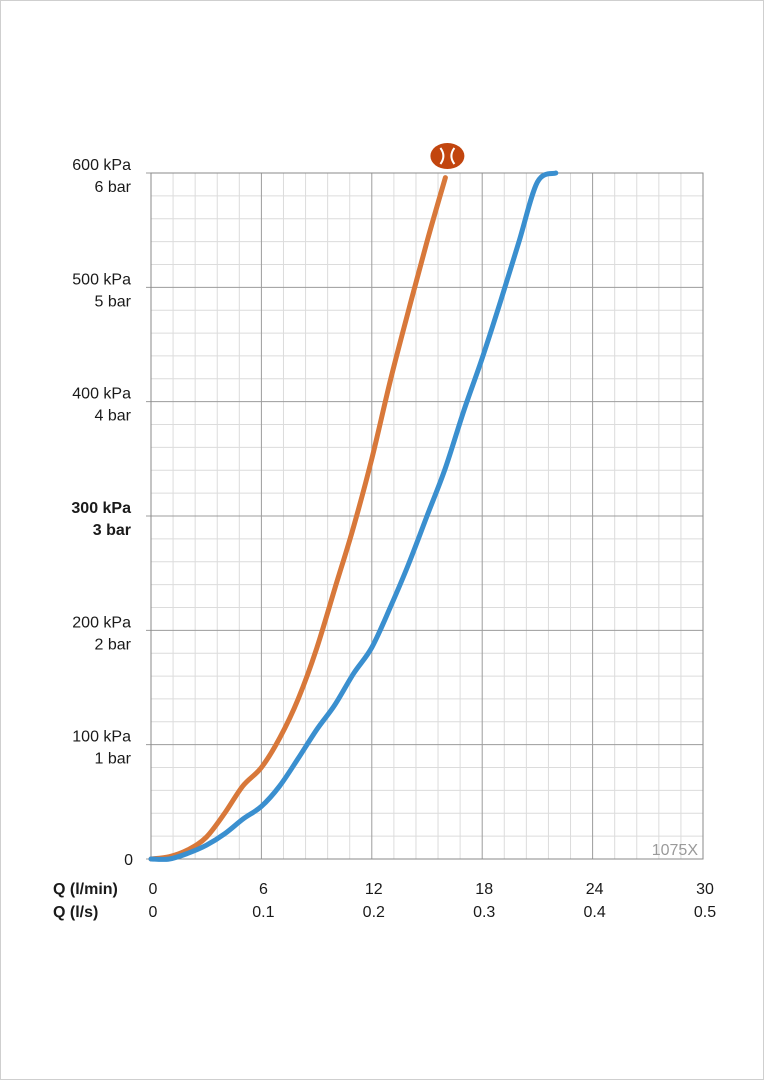 The image size is (764, 1080). Describe the element at coordinates (442, 156) in the screenshot. I see `marker-left-arc` at that location.